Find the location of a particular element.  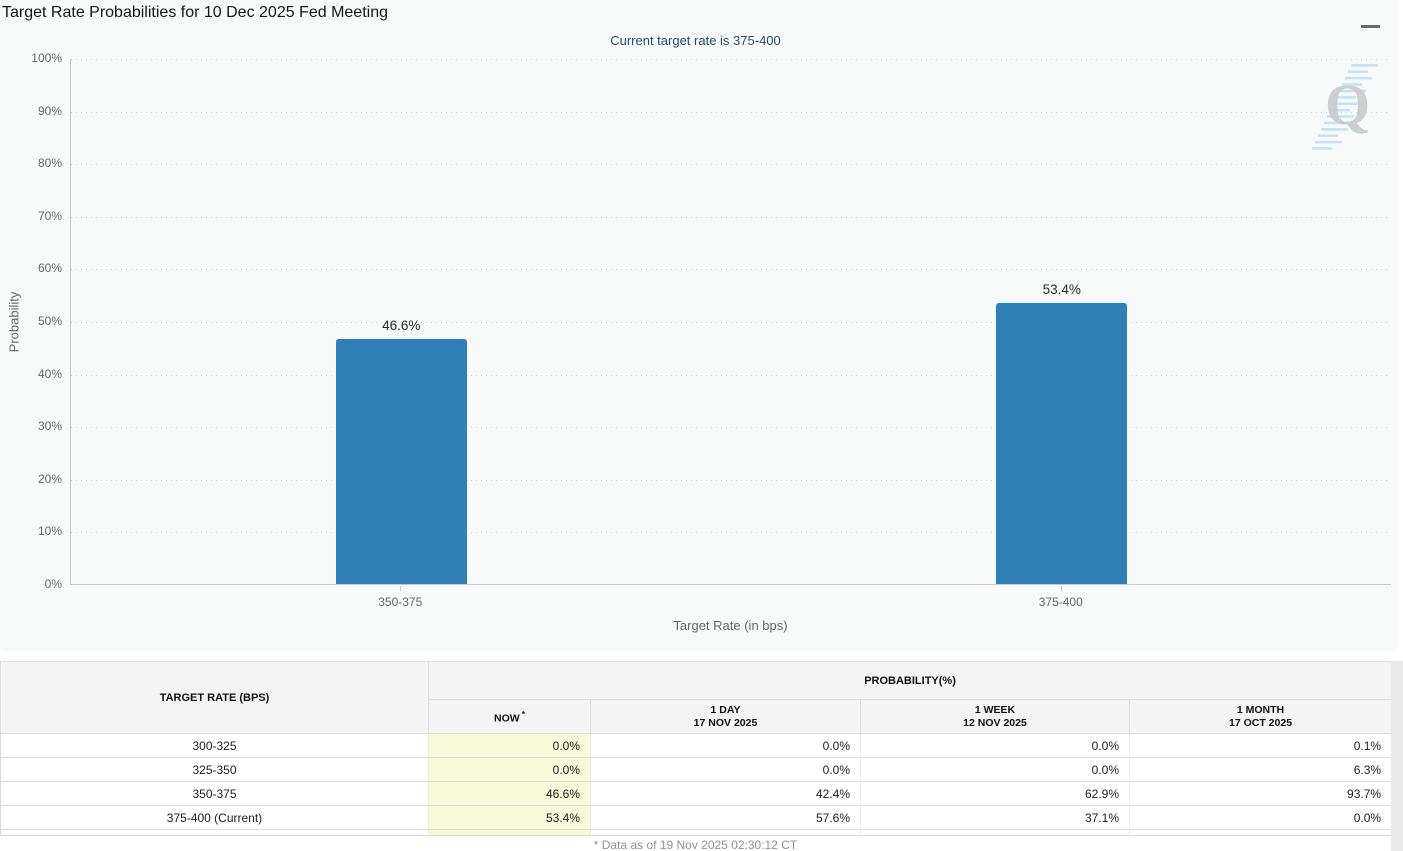

table-spacer-row is located at coordinates (696, 832).